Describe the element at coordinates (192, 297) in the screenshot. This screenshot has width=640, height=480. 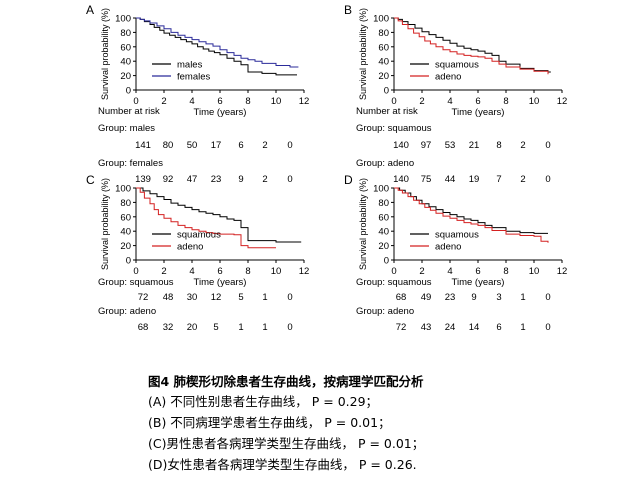
I see `risk-count: 30` at that location.